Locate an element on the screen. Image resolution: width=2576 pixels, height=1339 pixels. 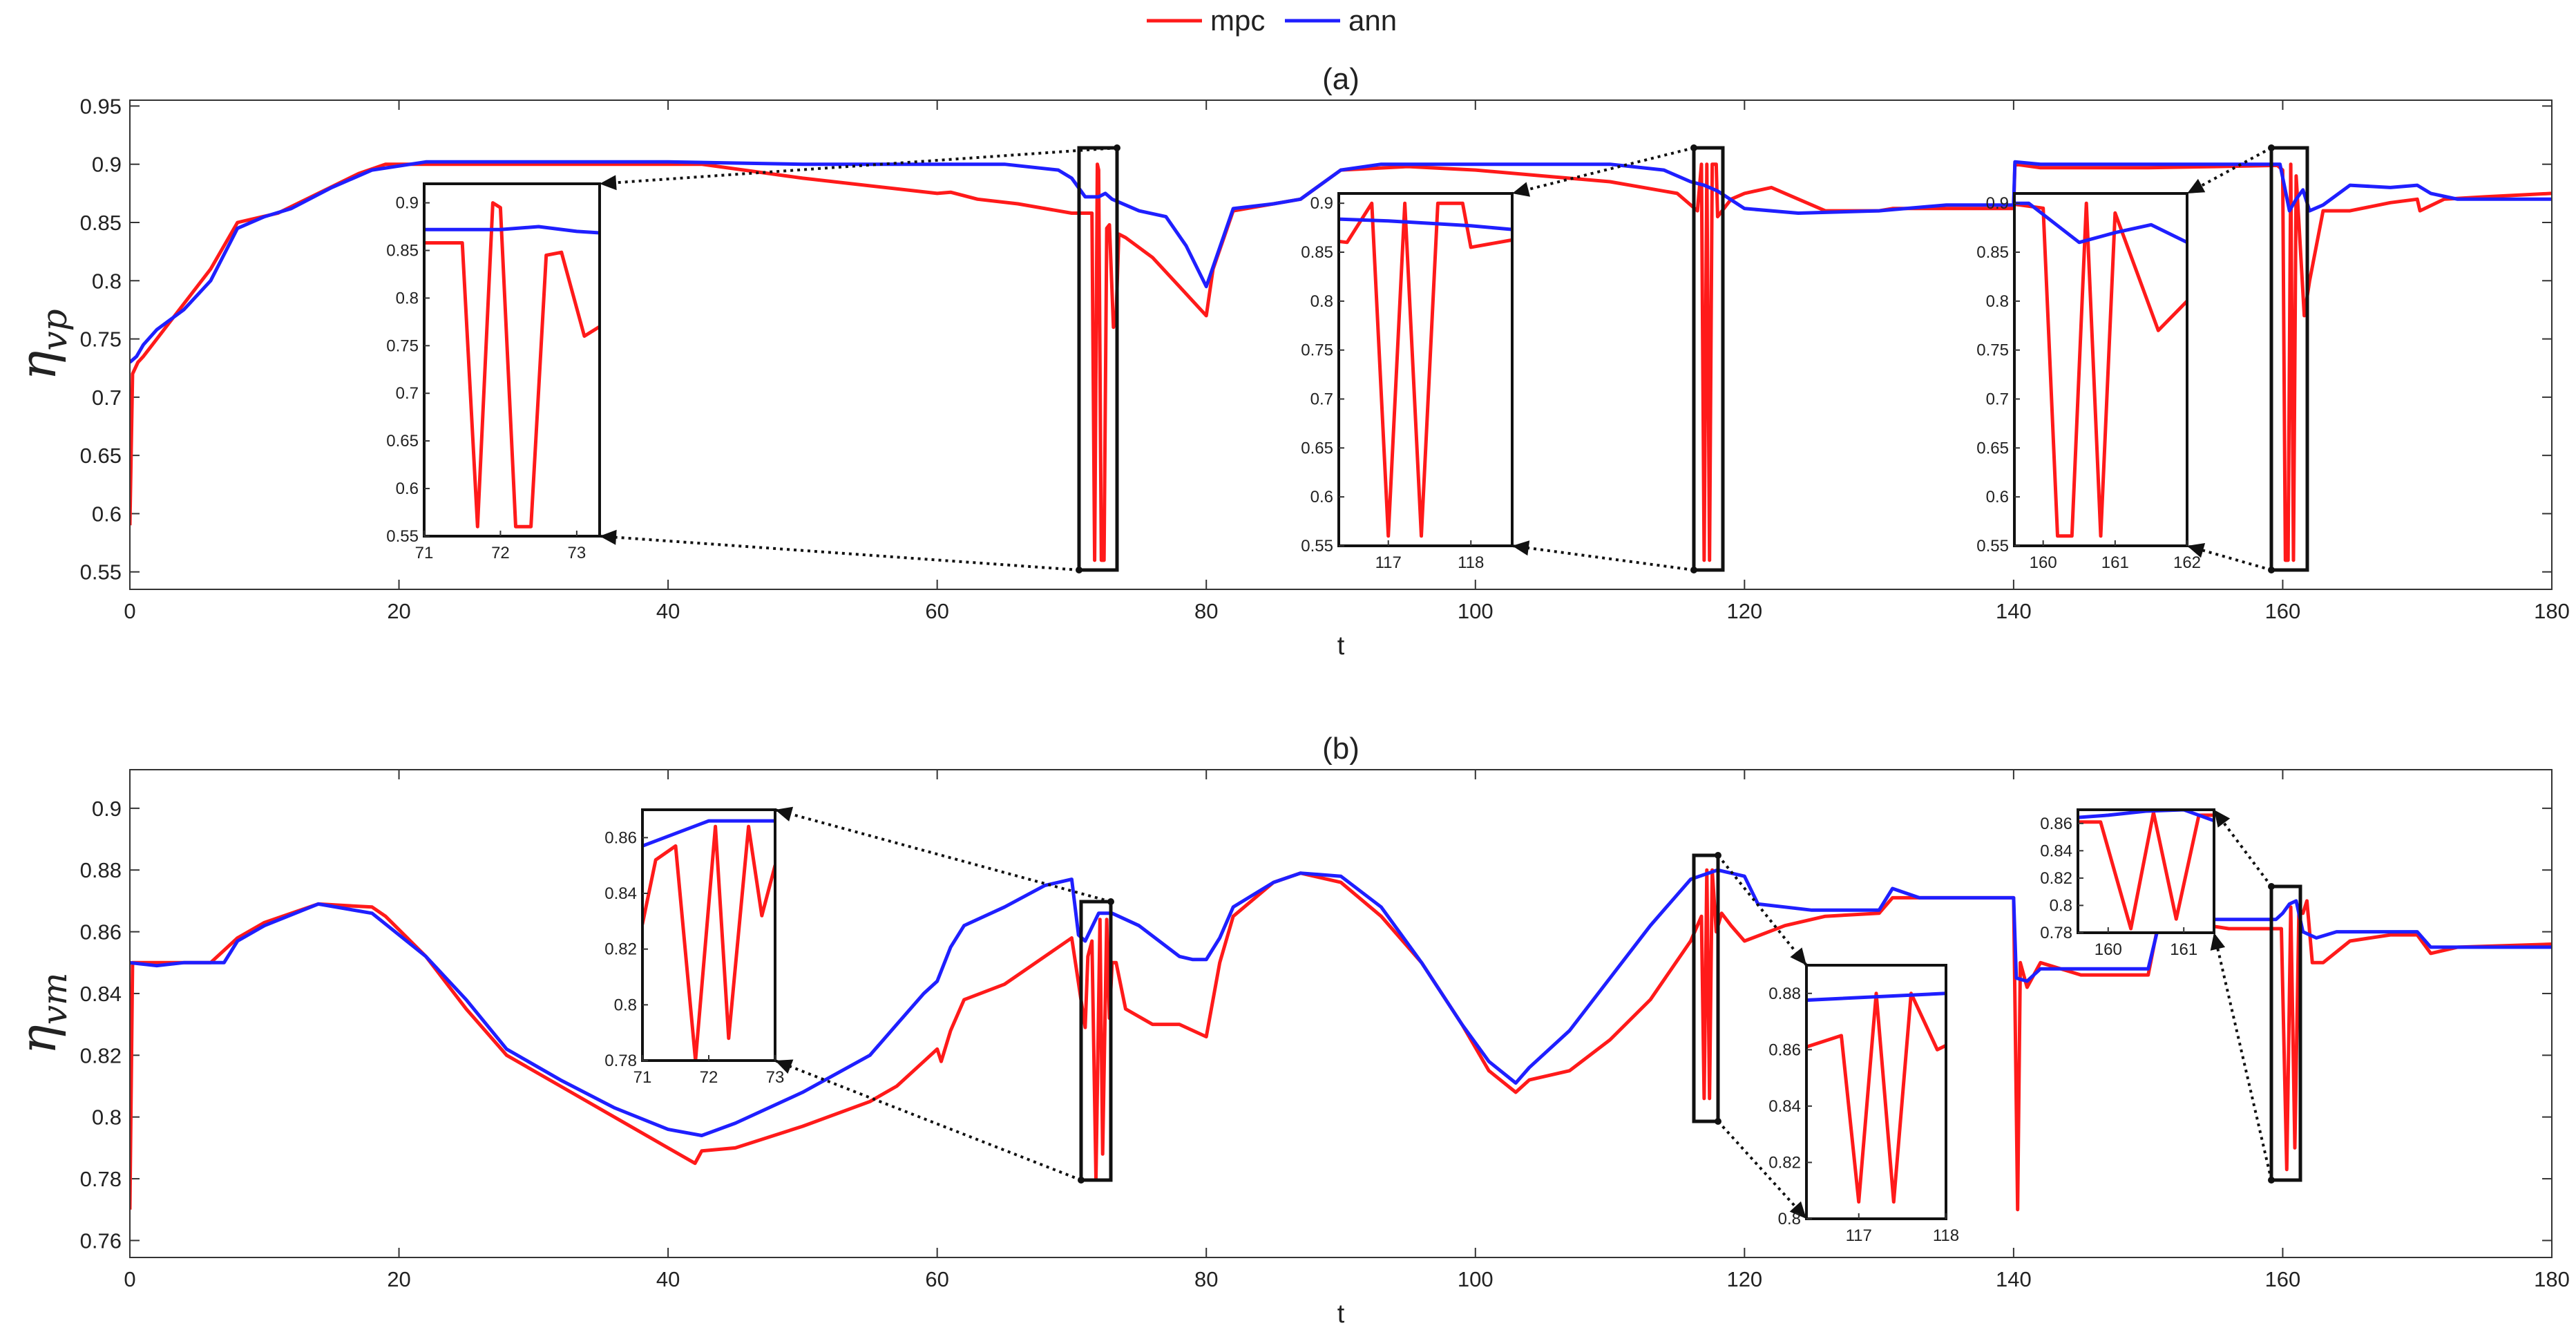
inset-y-tick-label: 0.78 is located at coordinates (2056, 933).